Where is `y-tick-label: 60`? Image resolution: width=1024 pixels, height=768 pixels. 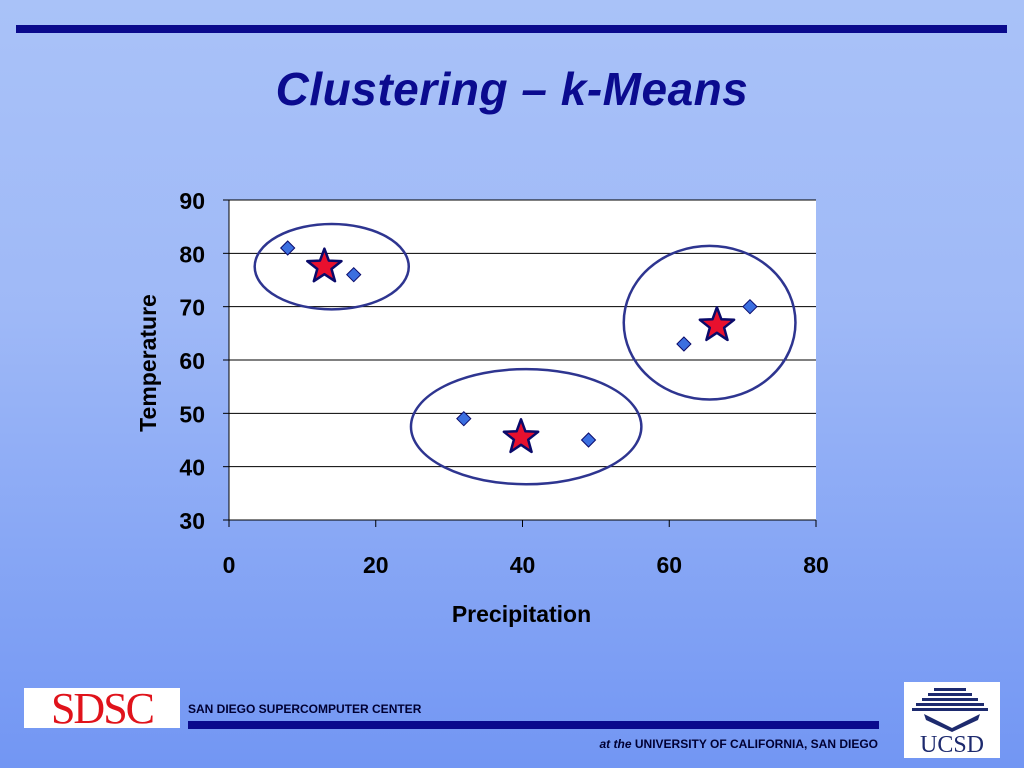 y-tick-label: 60 is located at coordinates (192, 361).